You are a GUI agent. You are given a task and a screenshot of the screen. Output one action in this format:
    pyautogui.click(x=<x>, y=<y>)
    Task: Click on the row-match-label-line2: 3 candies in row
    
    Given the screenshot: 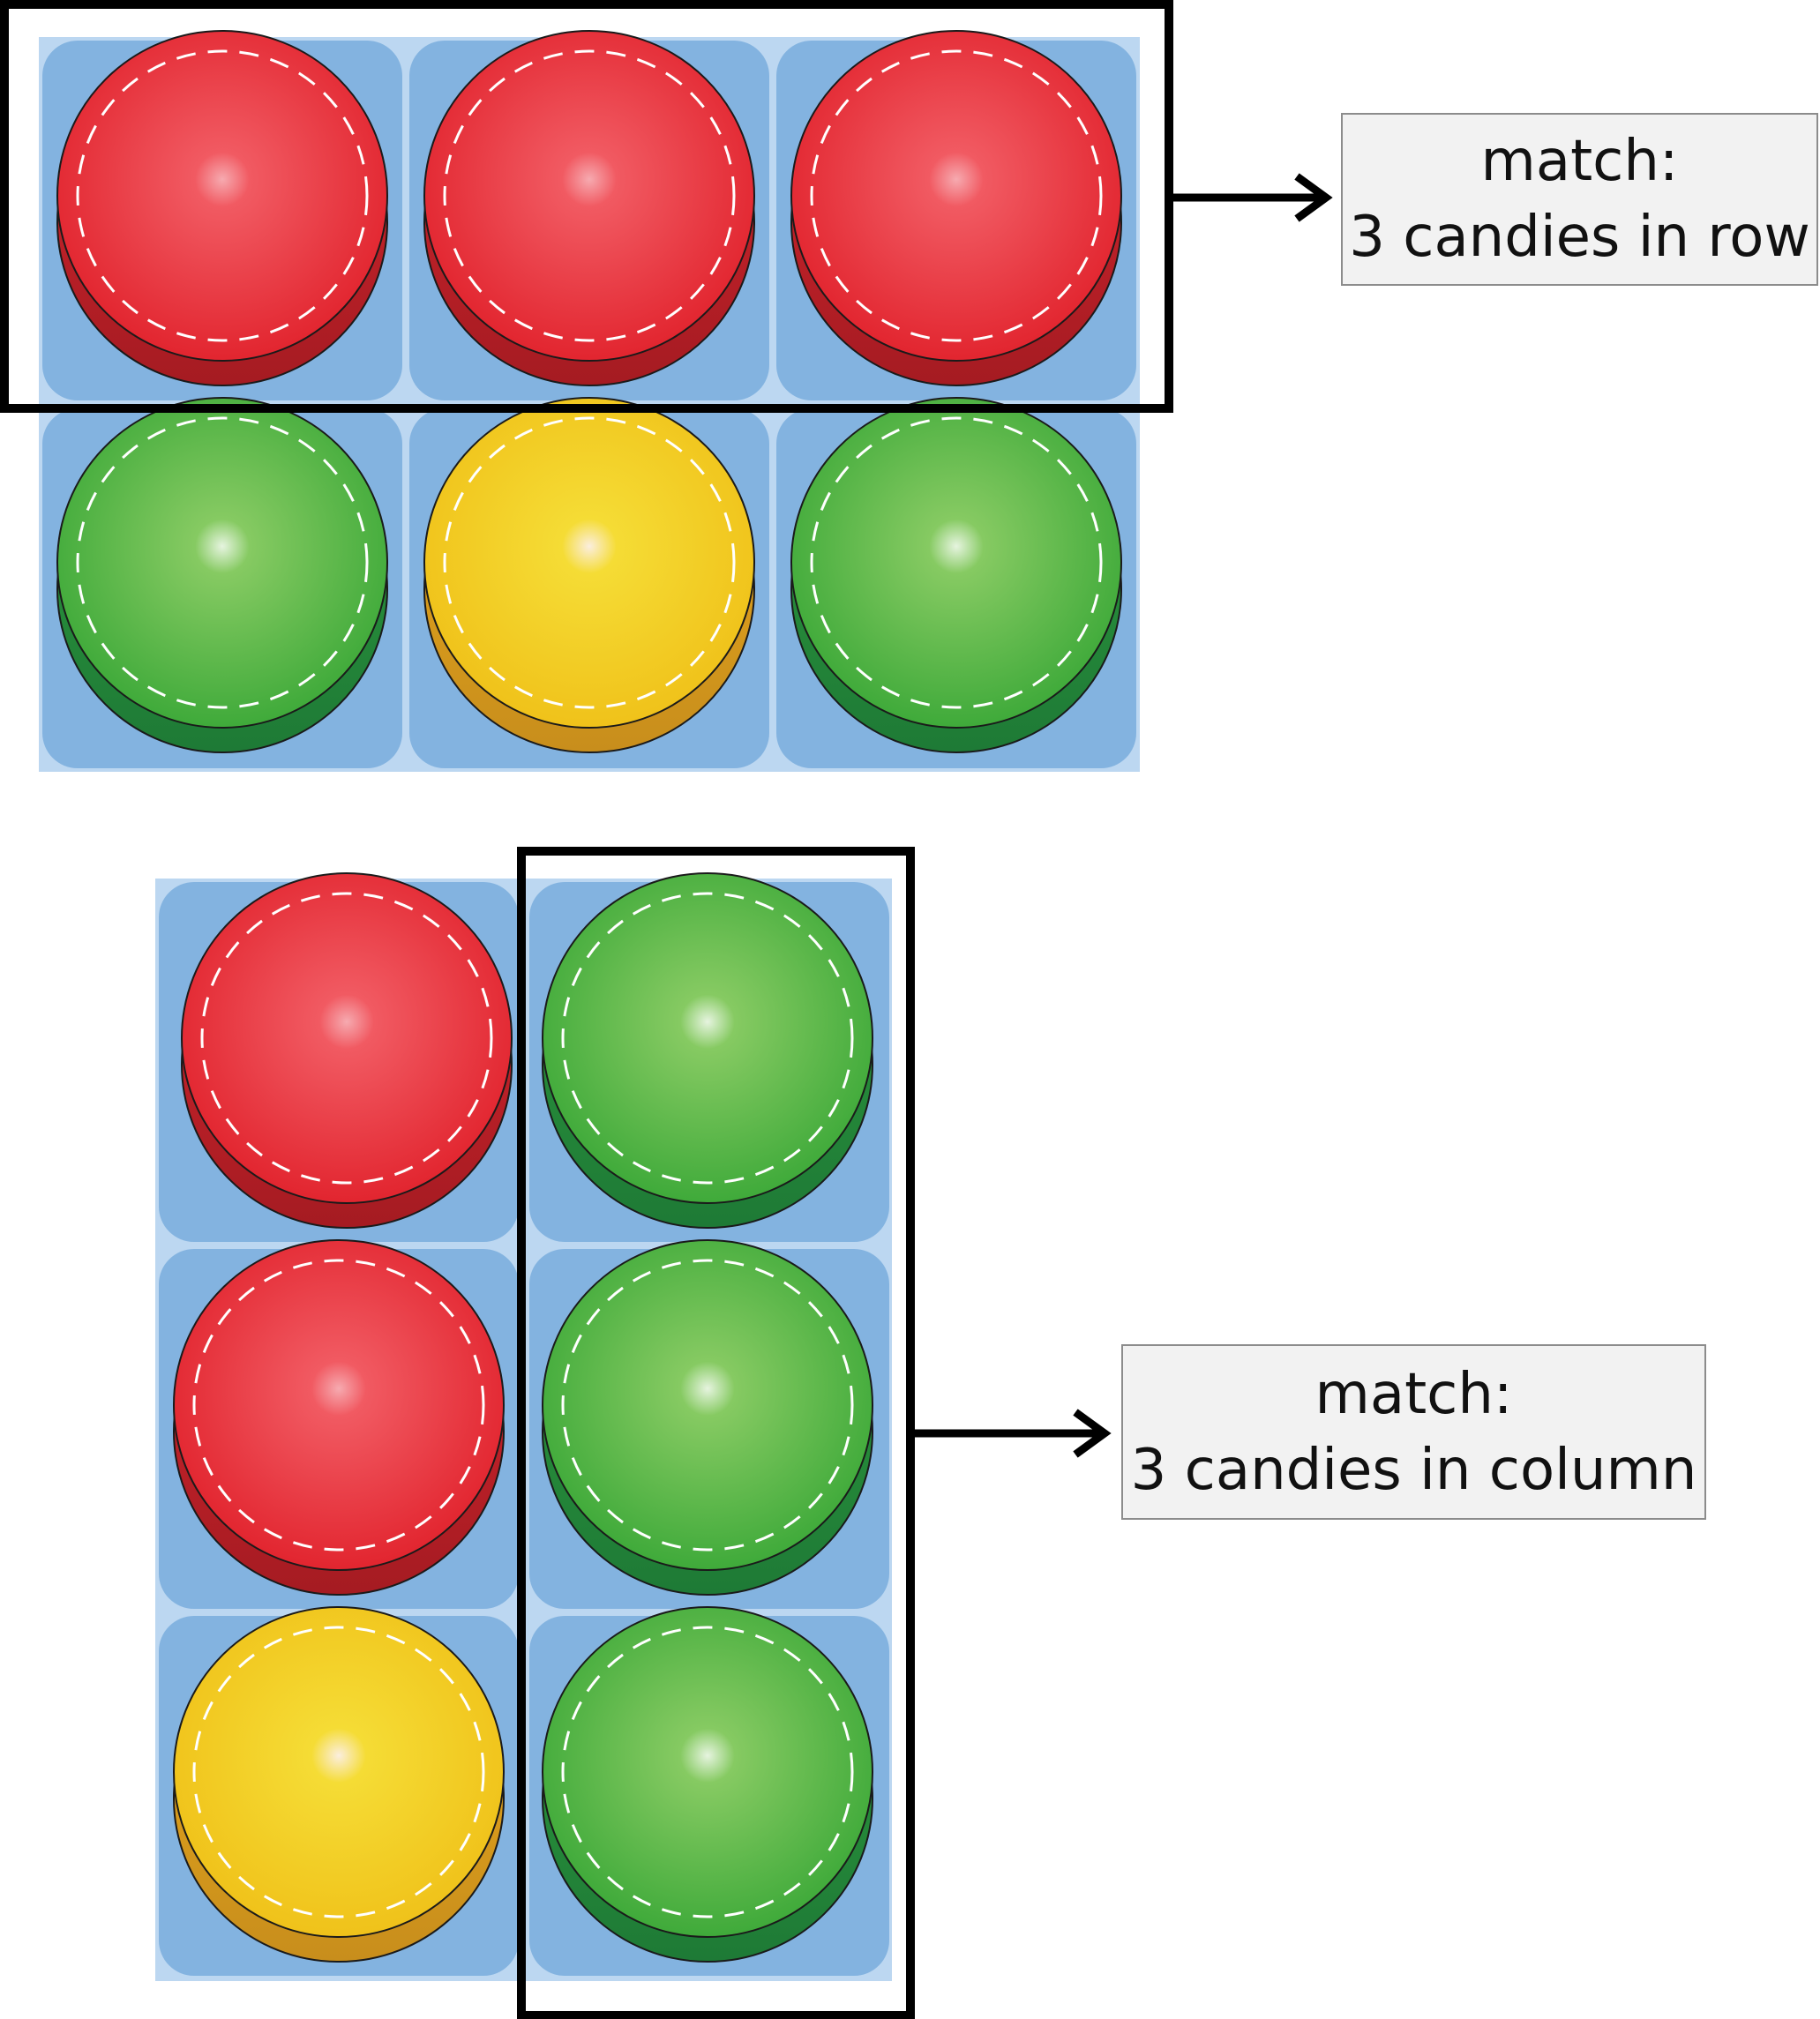 What is the action you would take?
    pyautogui.click(x=1579, y=237)
    